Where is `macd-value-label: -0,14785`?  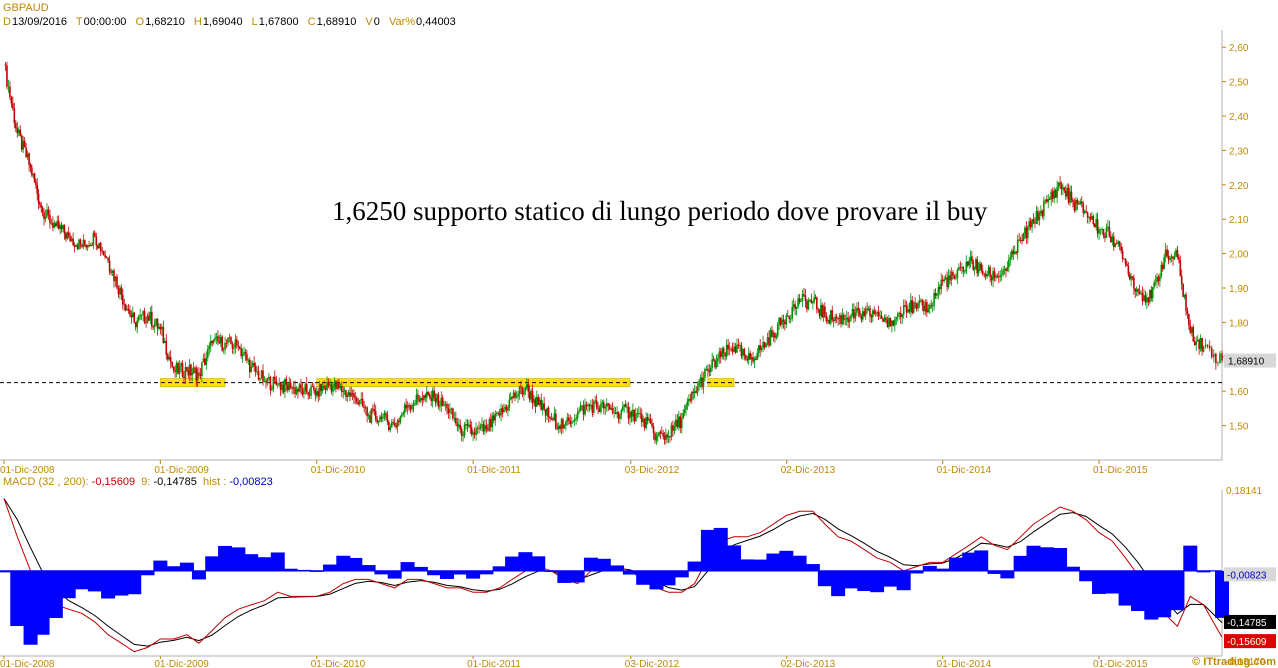
macd-value-label: -0,14785 is located at coordinates (1247, 623).